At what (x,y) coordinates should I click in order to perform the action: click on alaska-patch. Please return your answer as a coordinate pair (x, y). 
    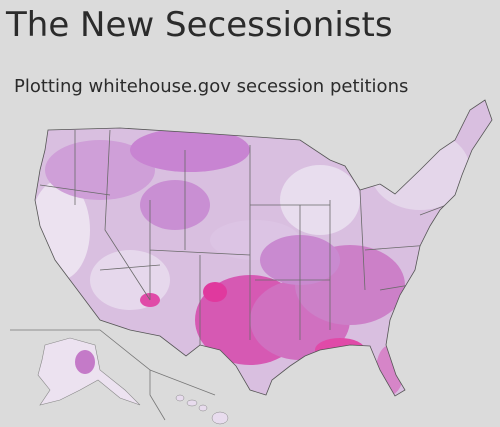
    Looking at the image, I should click on (85, 362).